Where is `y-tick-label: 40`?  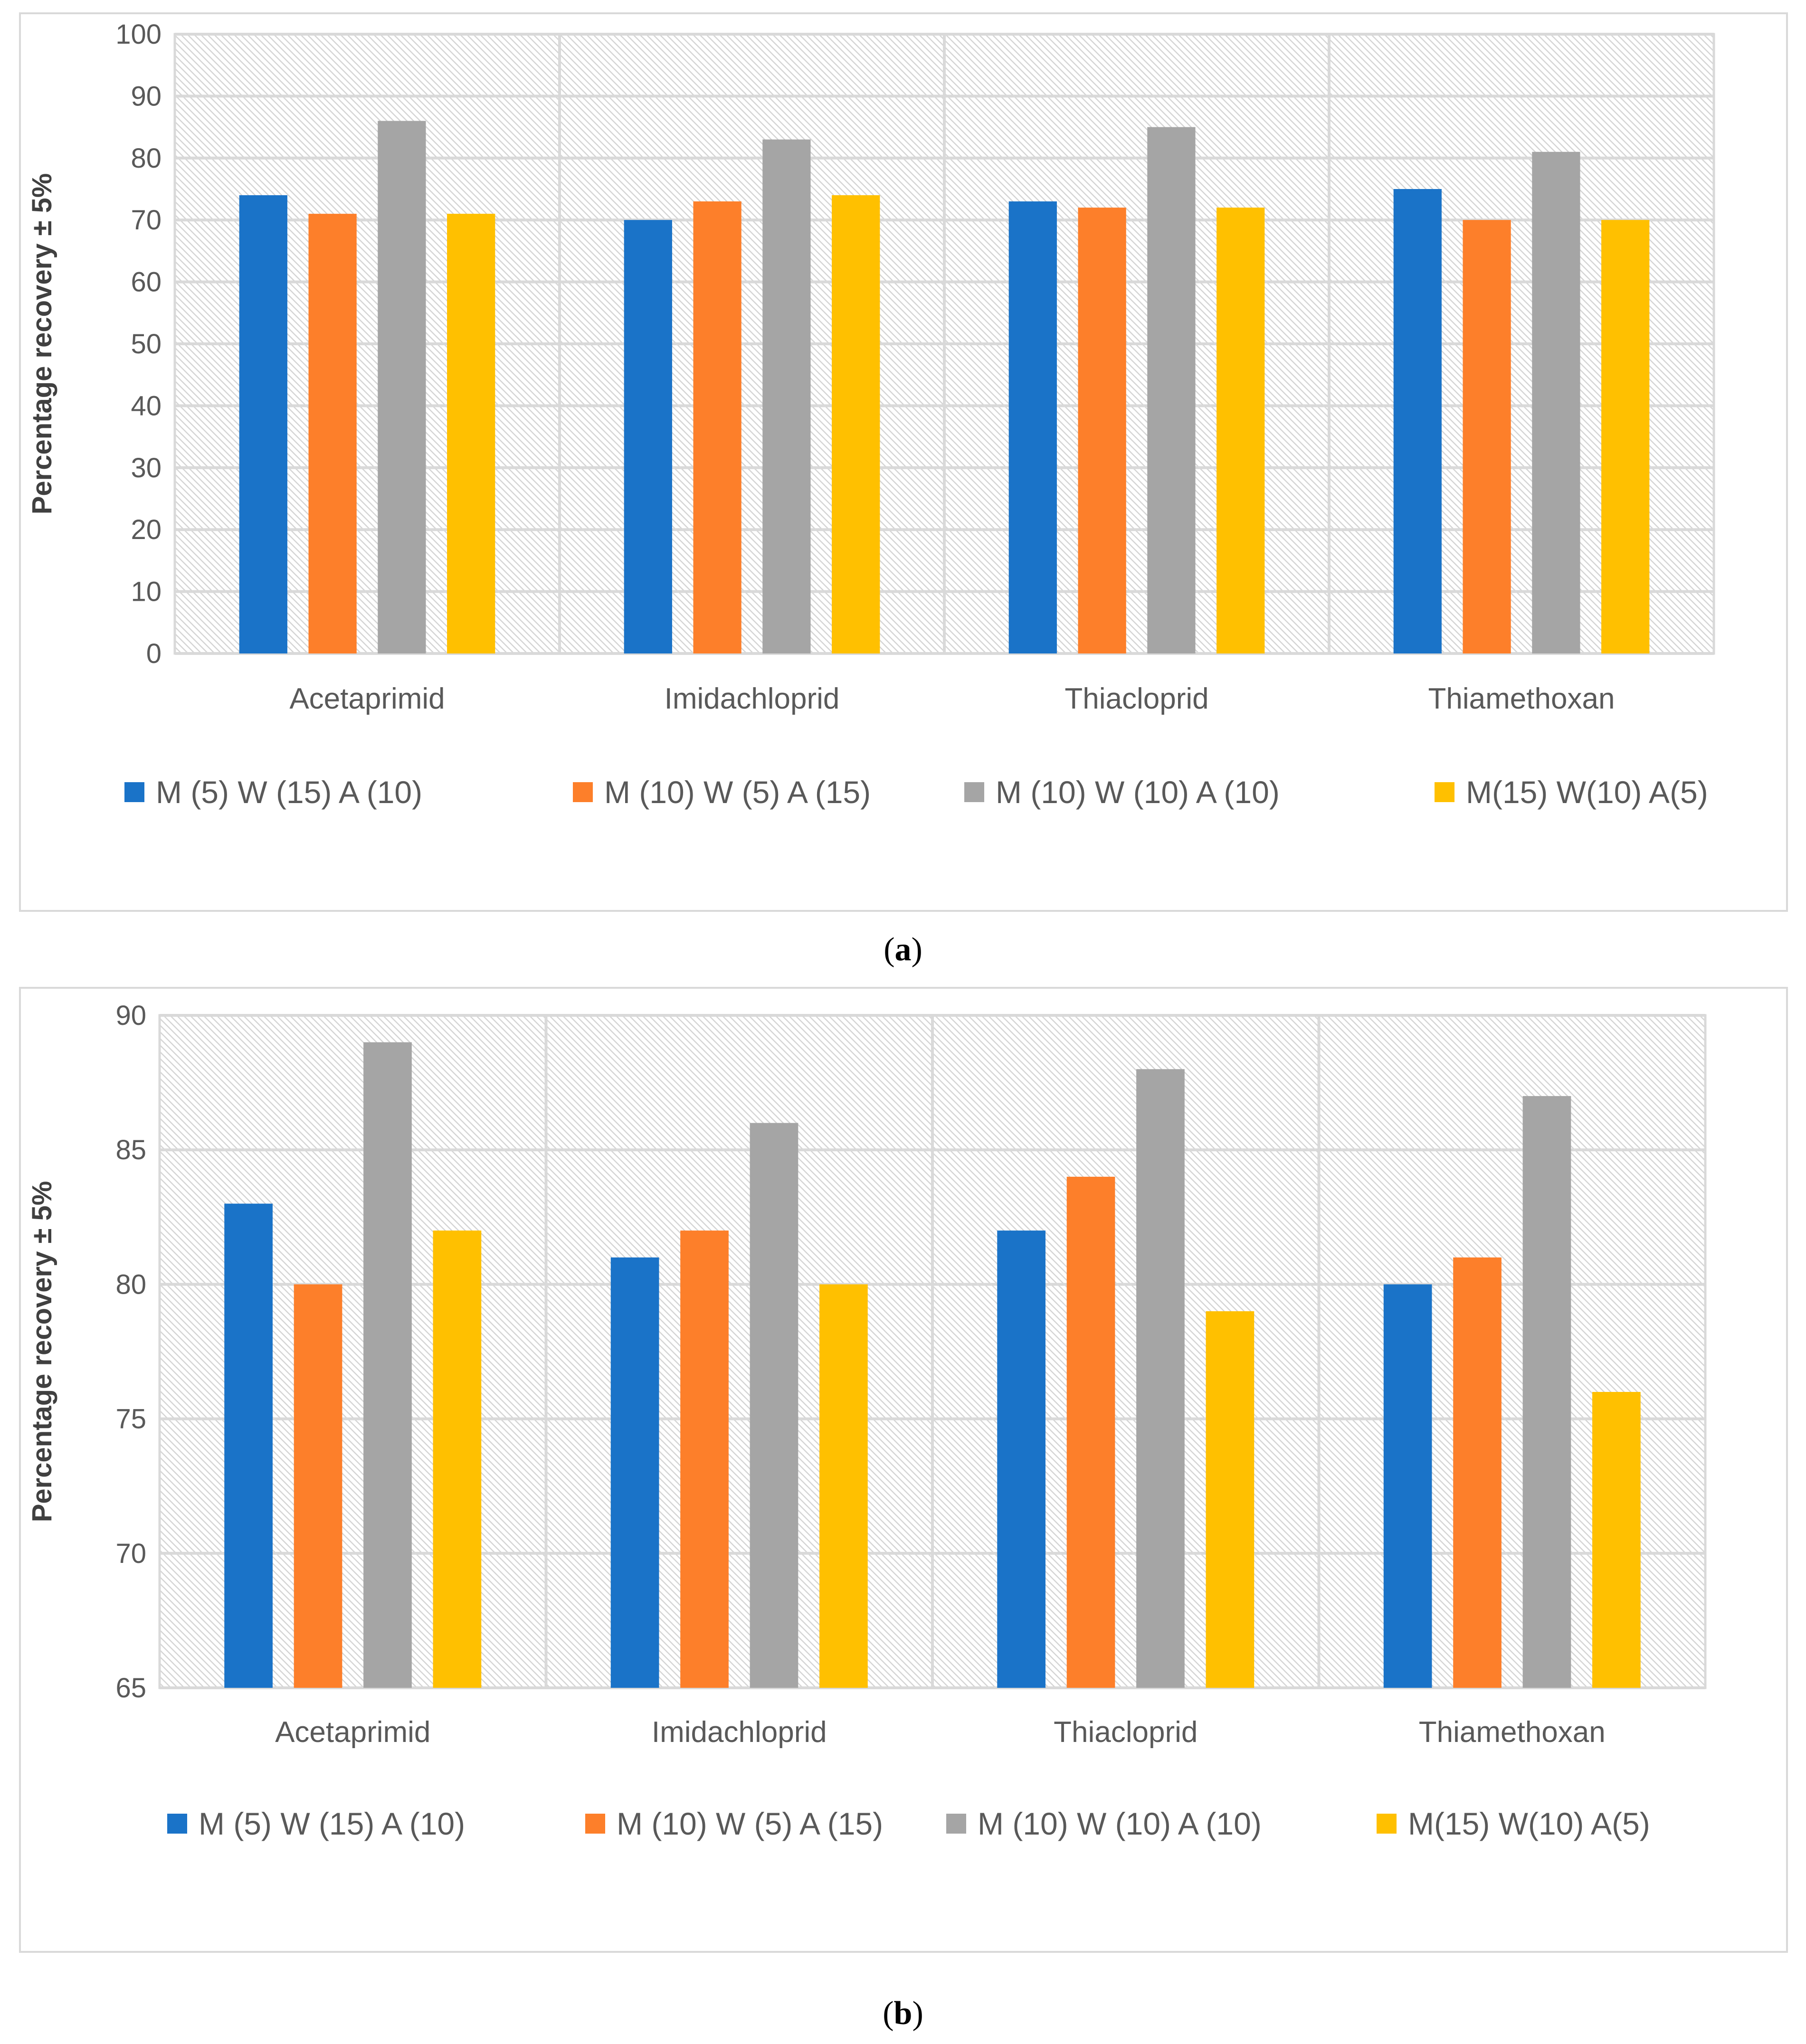 y-tick-label: 40 is located at coordinates (147, 405).